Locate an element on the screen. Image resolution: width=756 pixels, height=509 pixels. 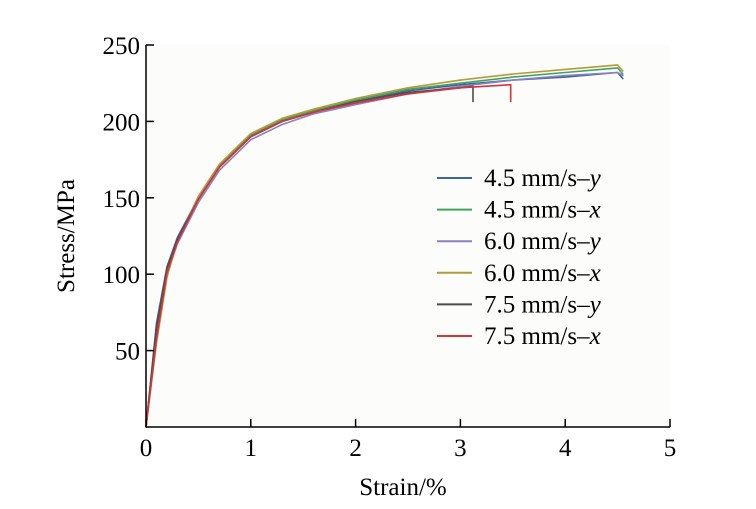
y-tick-label: 250 is located at coordinates (122, 46).